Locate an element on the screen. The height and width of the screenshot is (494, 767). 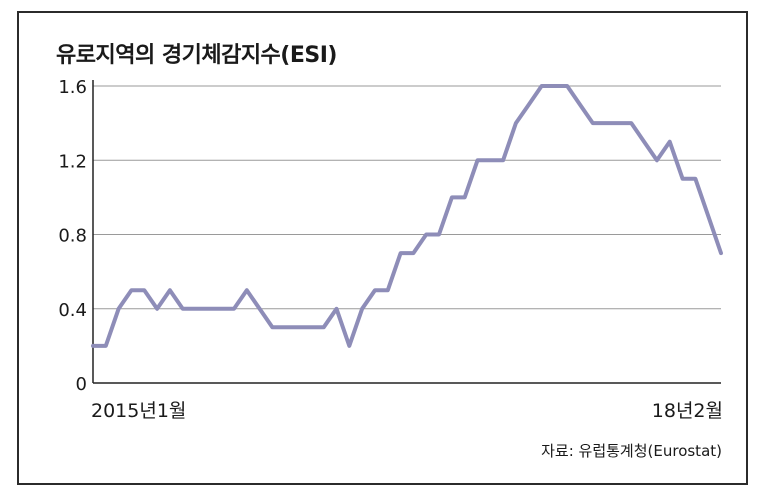
chart-title: 유로지역의 경기체감지수(ESI) is located at coordinates (196, 55).